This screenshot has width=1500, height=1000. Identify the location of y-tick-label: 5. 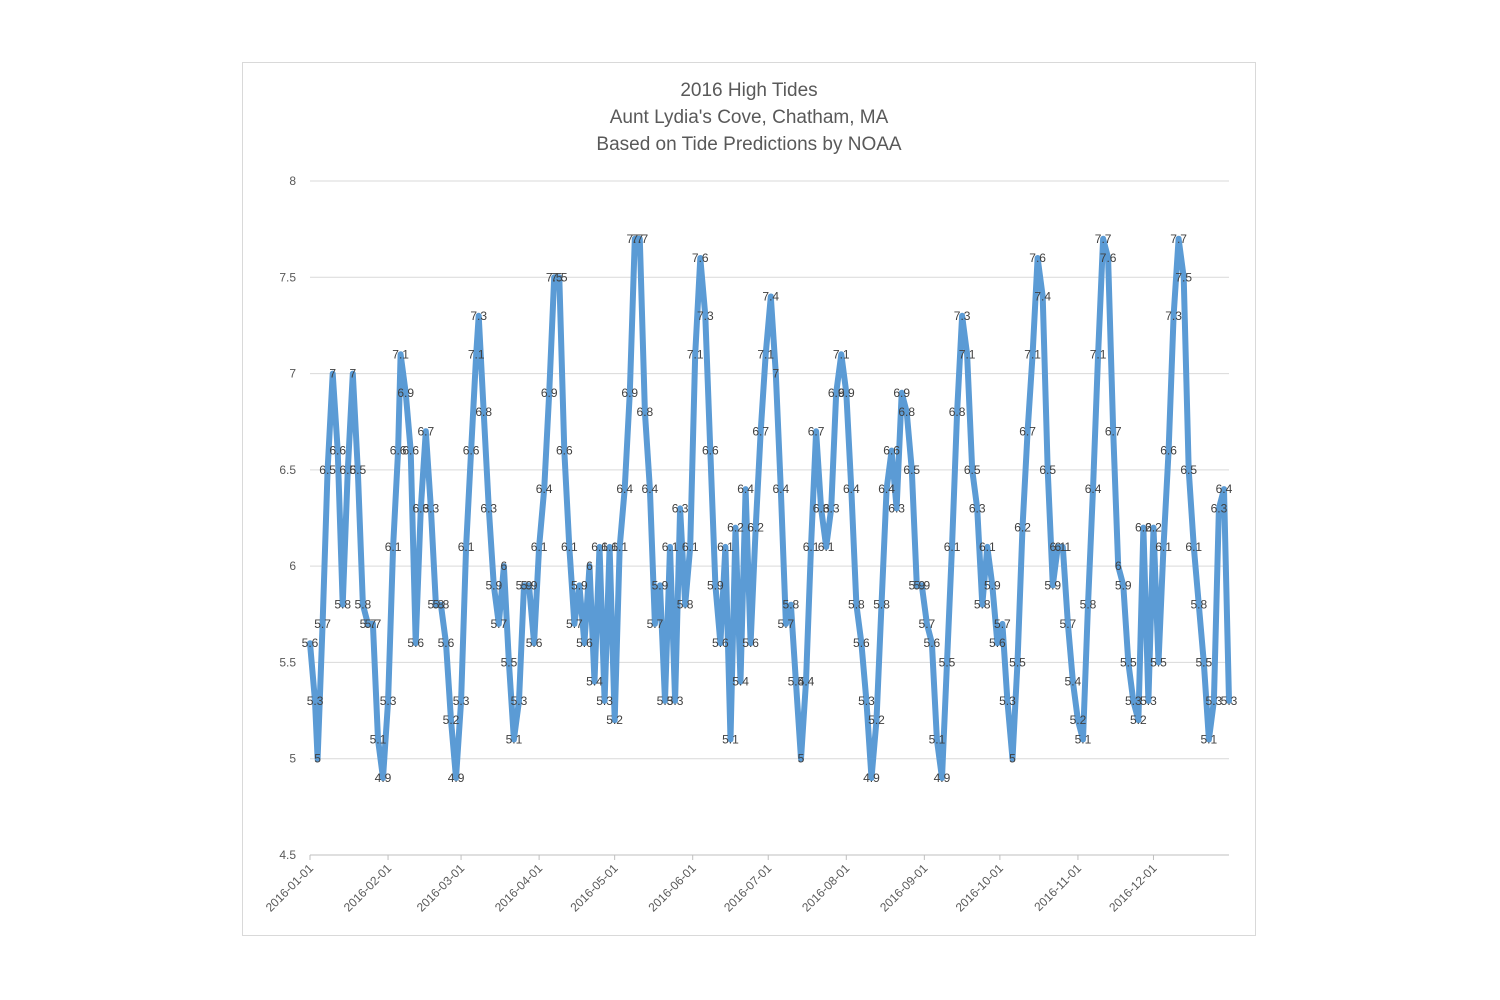
(292, 759).